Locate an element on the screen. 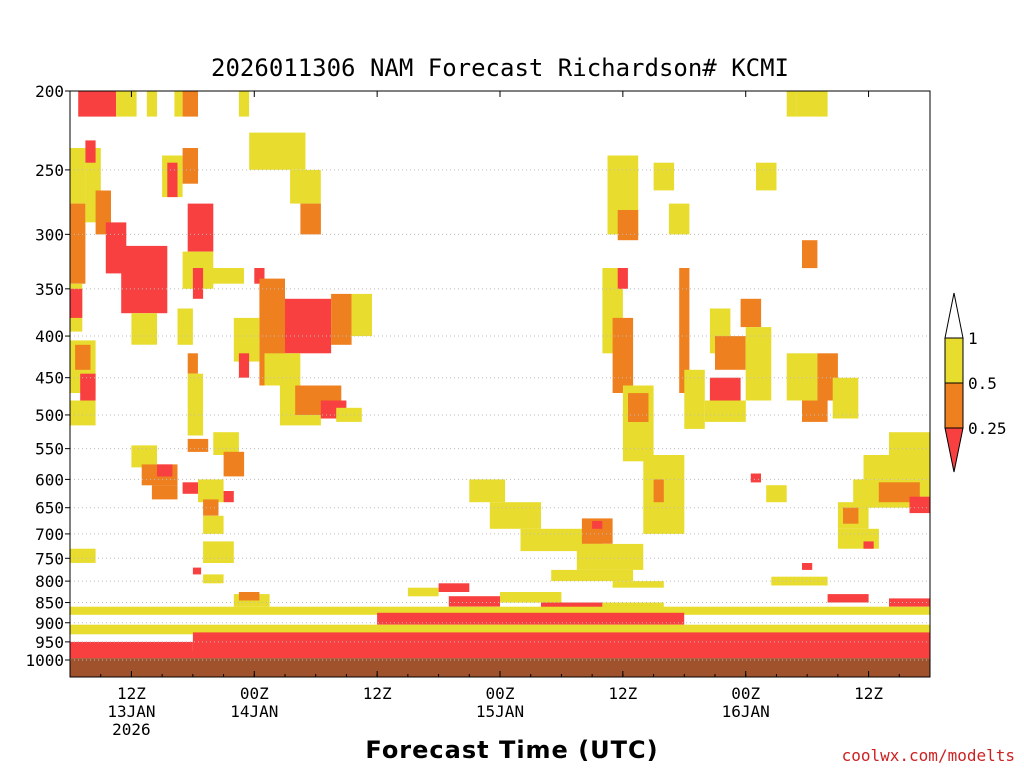 The width and height of the screenshot is (1024, 768). ri-region-0.5_1-77 is located at coordinates (679, 219).